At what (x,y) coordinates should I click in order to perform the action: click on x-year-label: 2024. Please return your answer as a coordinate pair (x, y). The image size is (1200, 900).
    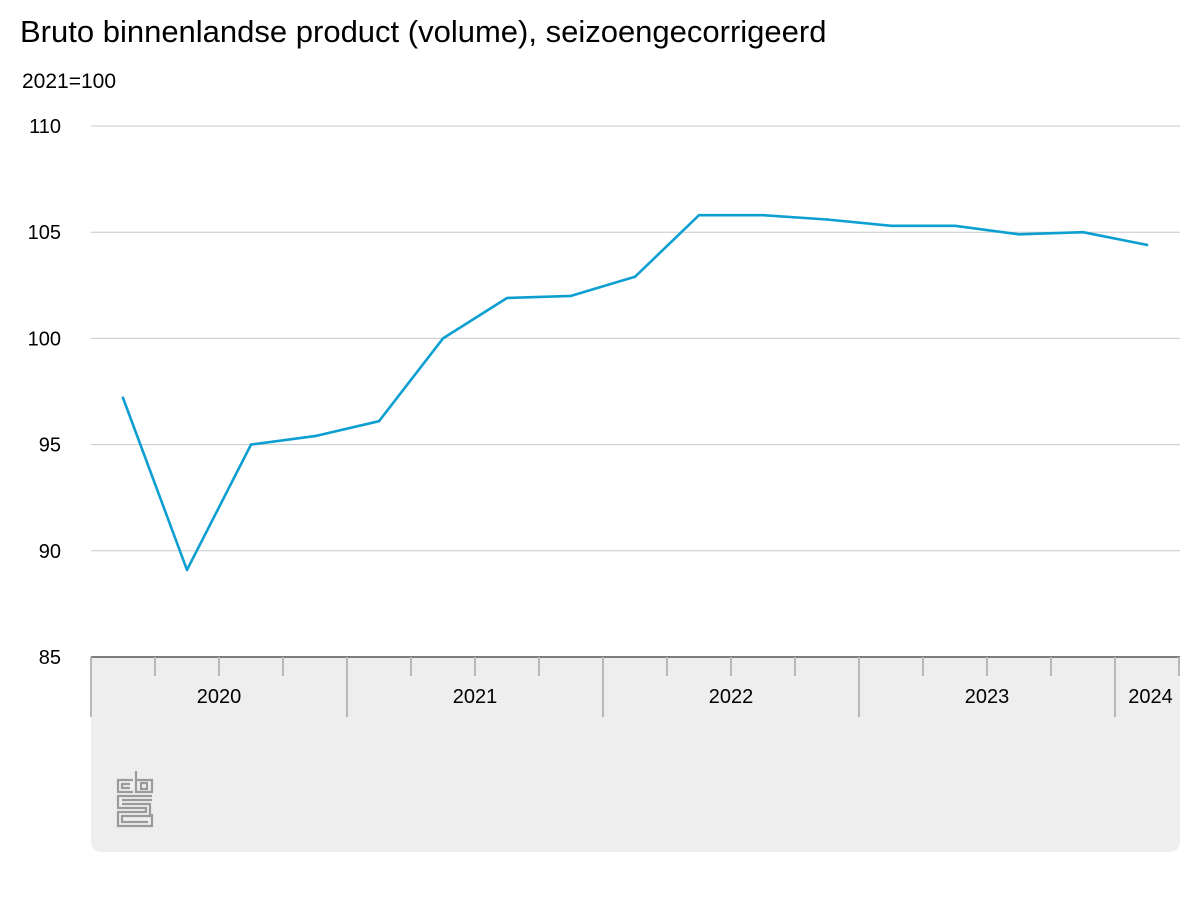
    Looking at the image, I should click on (1150, 697).